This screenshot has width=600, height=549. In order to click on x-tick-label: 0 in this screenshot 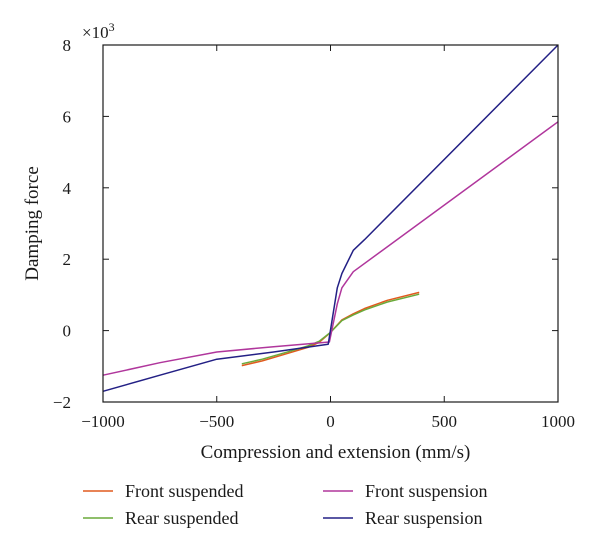, I will do `click(330, 421)`.